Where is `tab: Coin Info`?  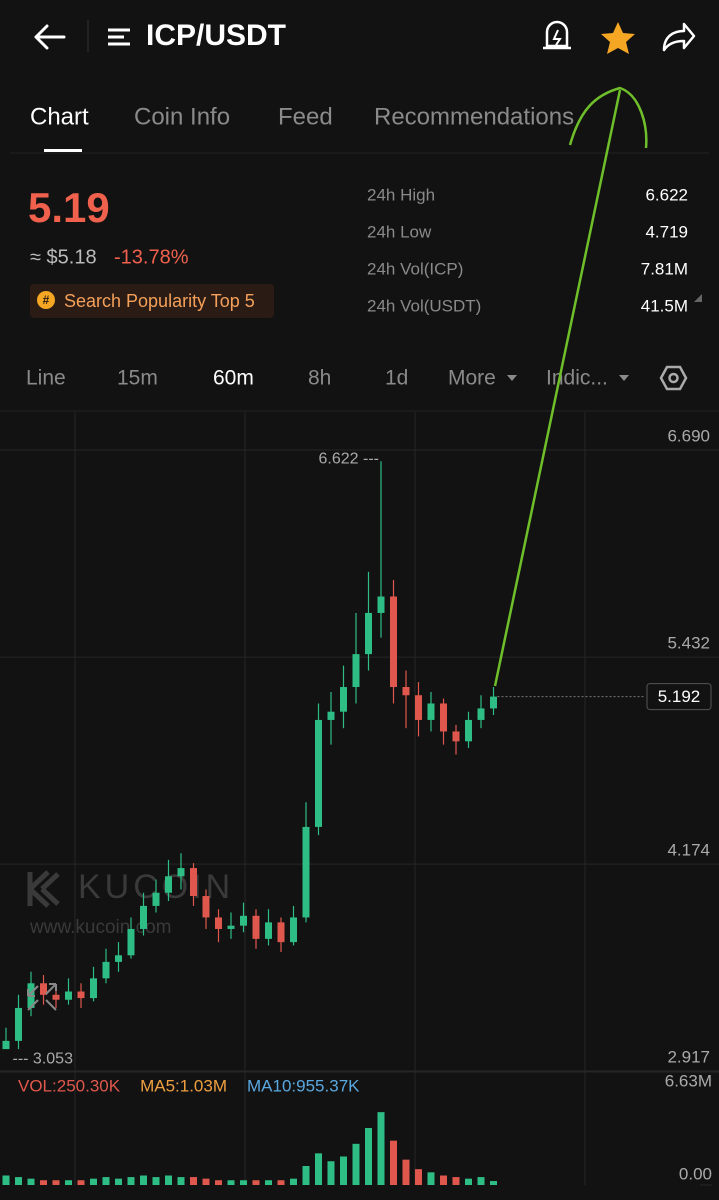
tab: Coin Info is located at coordinates (182, 116).